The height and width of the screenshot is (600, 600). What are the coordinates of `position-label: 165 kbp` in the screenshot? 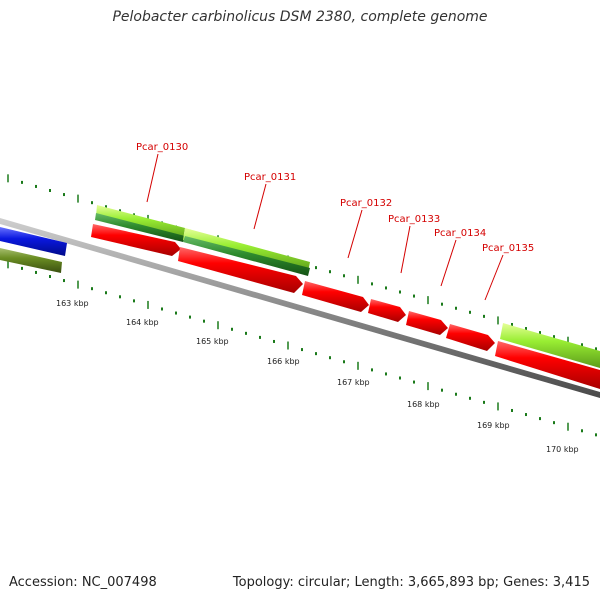 It's located at (212, 341).